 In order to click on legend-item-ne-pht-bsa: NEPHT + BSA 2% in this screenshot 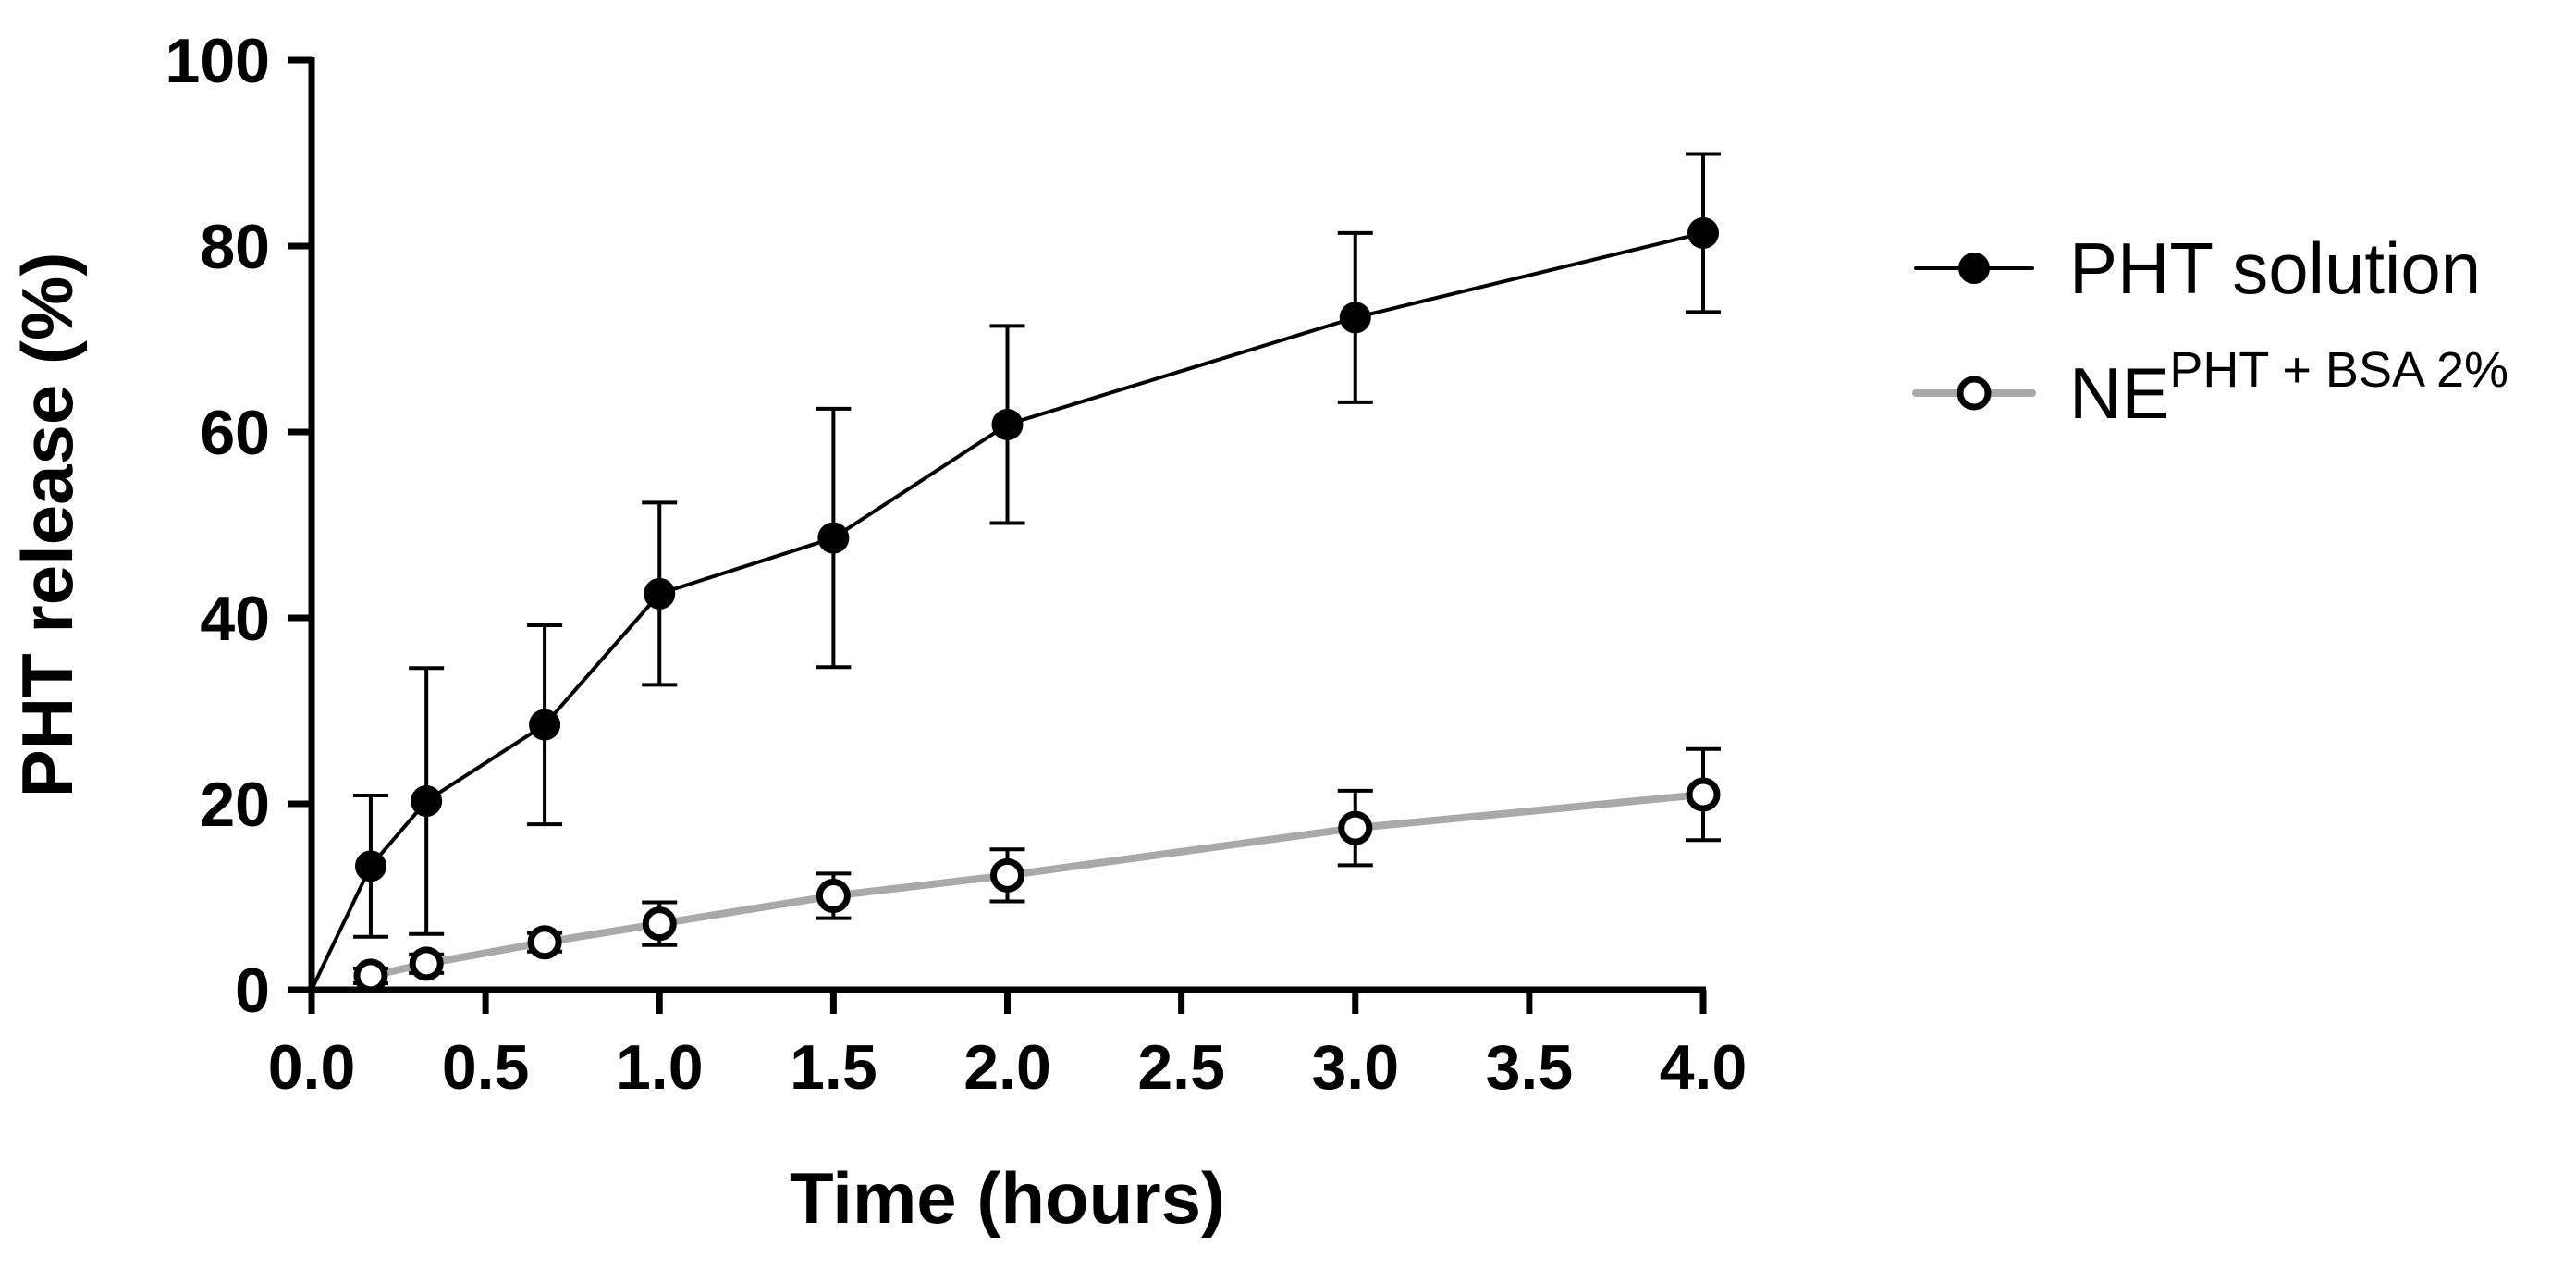, I will do `click(2210, 388)`.